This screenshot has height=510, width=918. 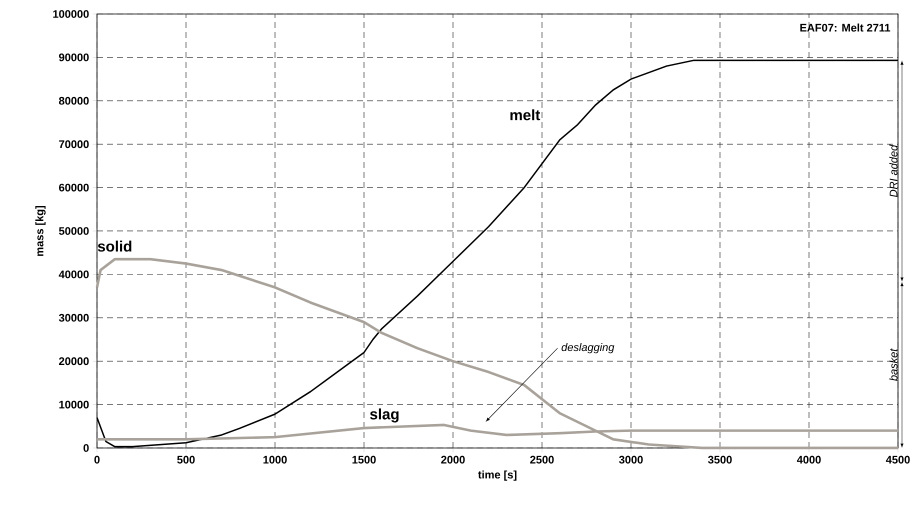 I want to click on y-tick-label: 100000, so click(x=71, y=14).